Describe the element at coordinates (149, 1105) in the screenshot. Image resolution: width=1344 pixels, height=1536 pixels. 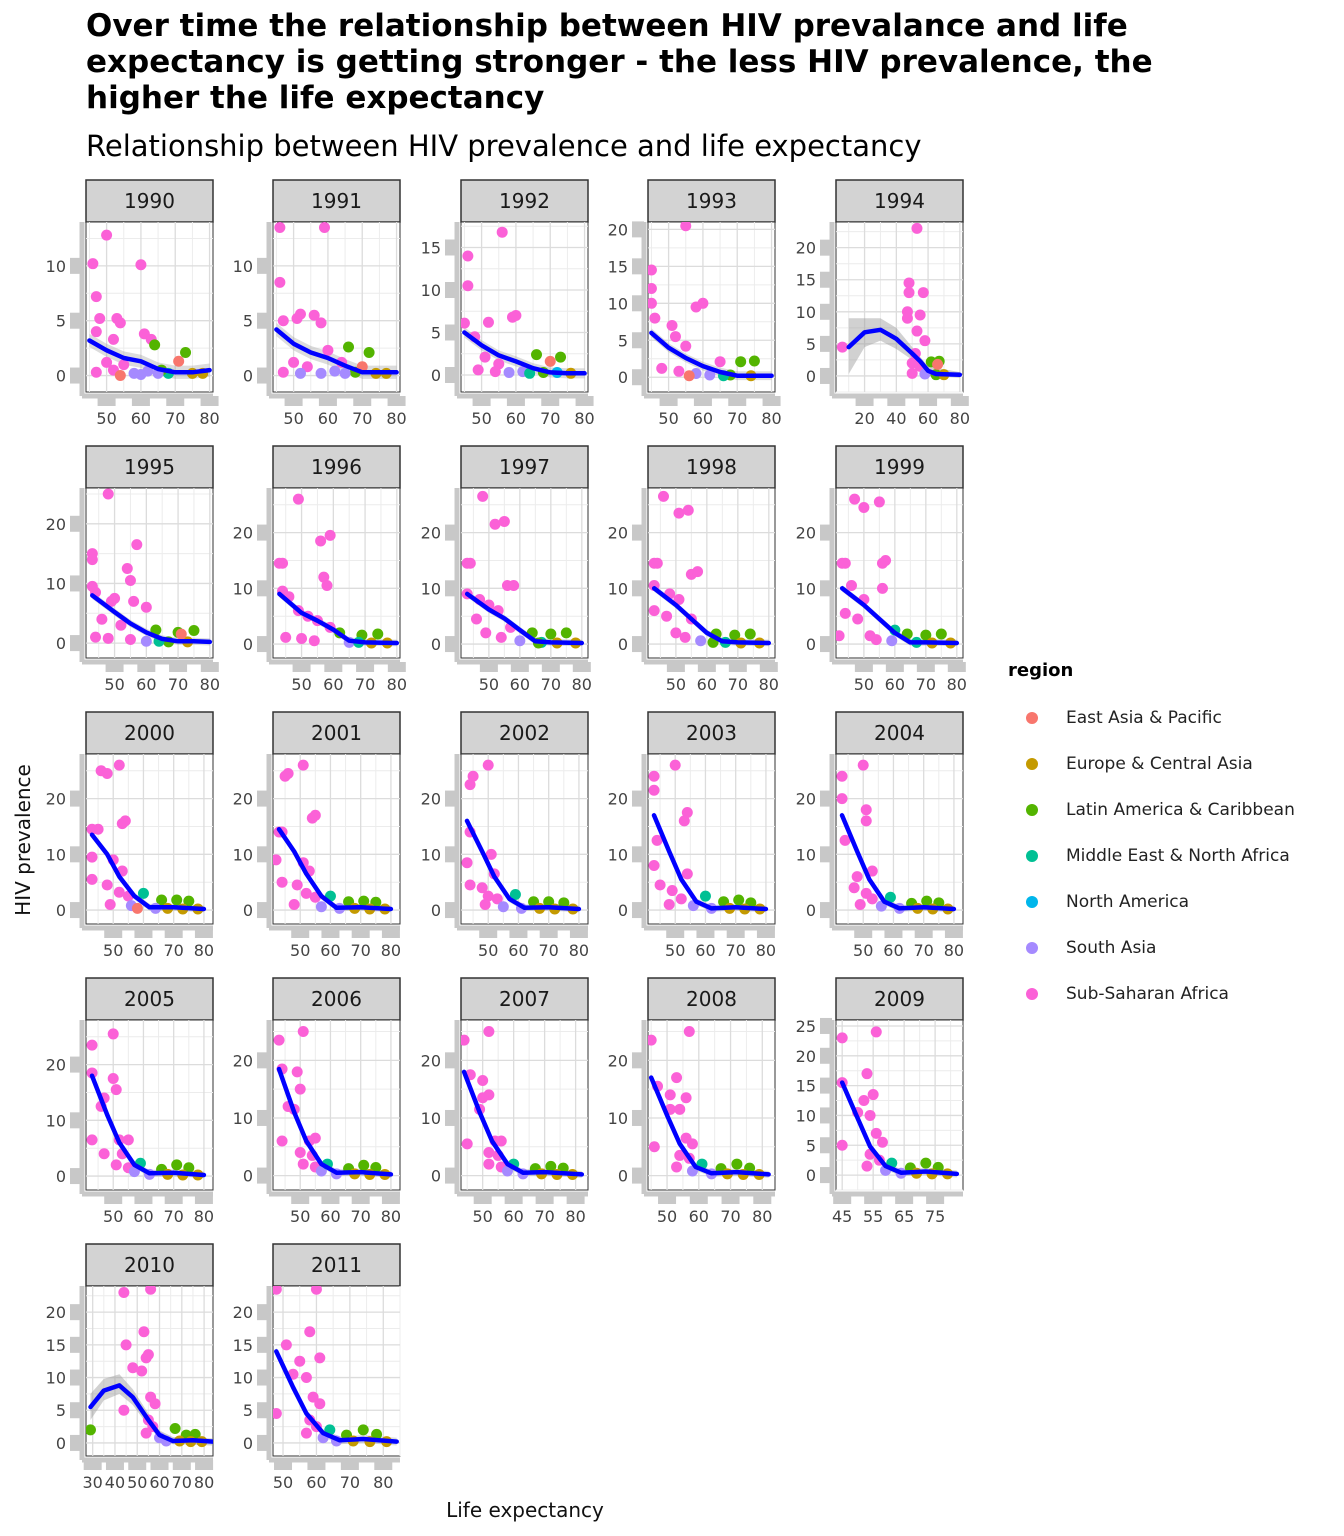
I see `panel-border` at that location.